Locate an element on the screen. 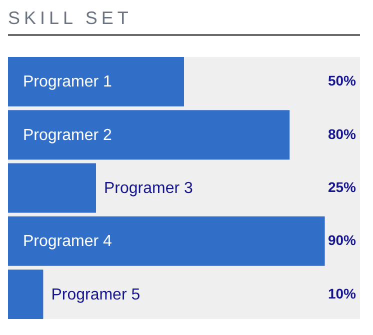 The image size is (373, 335). data-label: 90% is located at coordinates (342, 240).